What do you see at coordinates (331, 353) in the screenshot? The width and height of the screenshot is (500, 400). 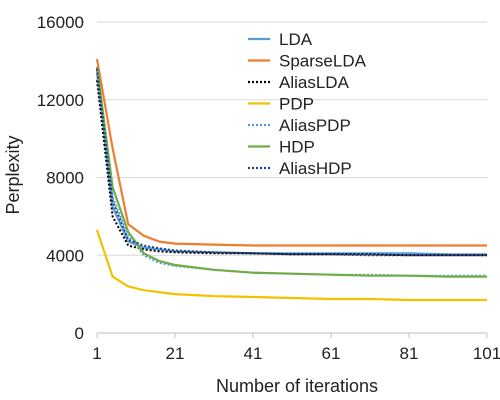 I see `x-tick-label: 61` at bounding box center [331, 353].